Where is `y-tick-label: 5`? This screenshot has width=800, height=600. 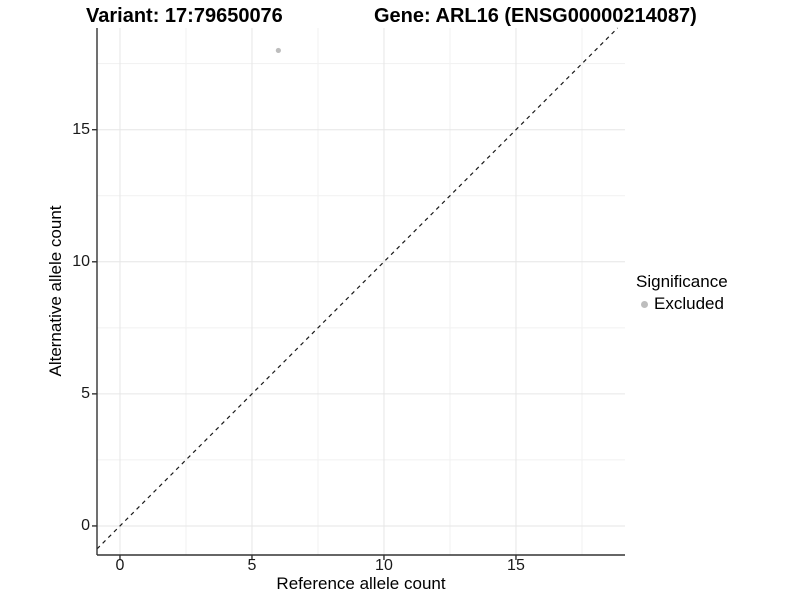 y-tick-label: 5 is located at coordinates (85, 393).